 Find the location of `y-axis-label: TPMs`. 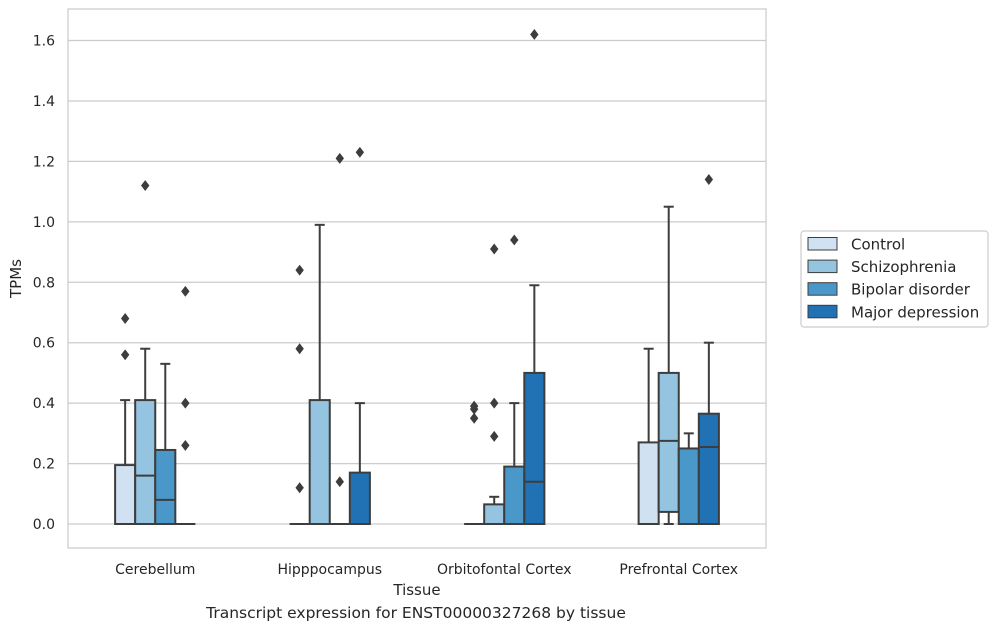

y-axis-label: TPMs is located at coordinates (16, 279).